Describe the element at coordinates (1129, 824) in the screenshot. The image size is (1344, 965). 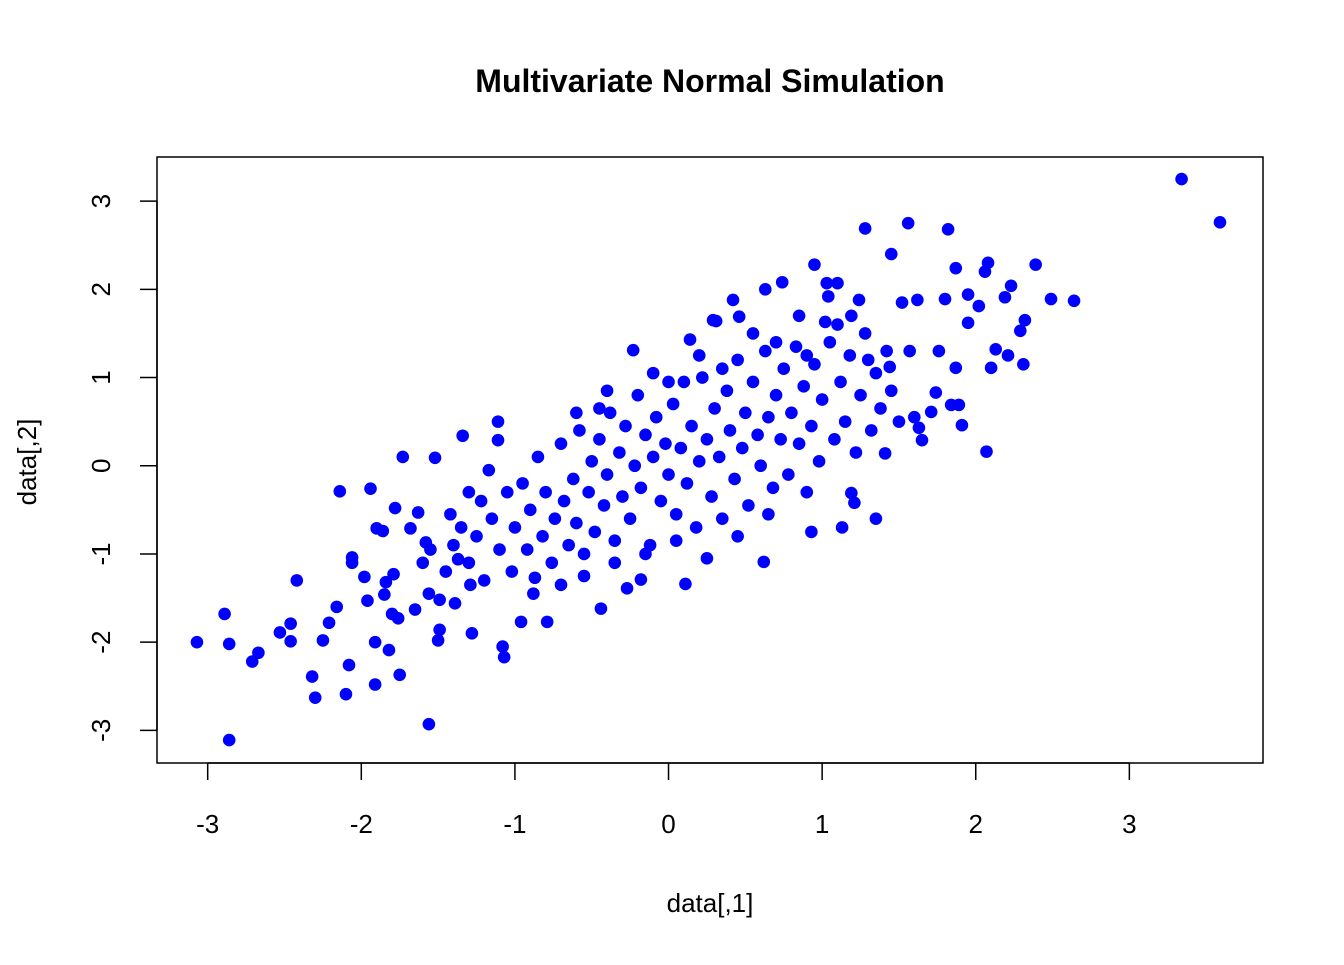
I see `x-tick-label: 3` at that location.